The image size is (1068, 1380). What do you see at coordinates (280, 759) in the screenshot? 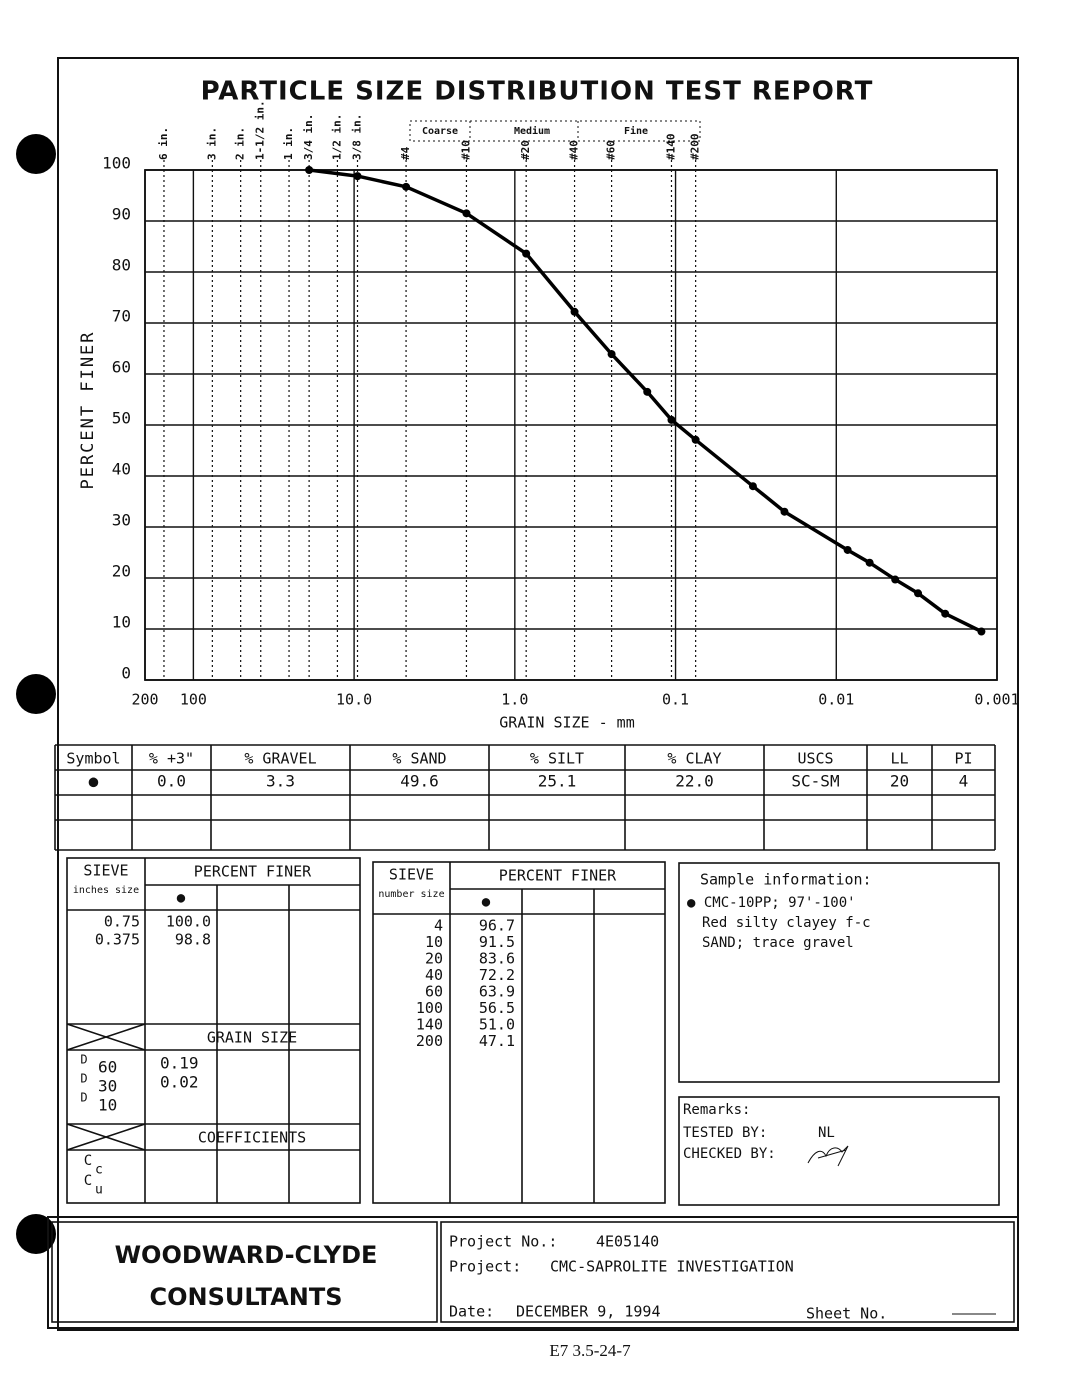
I see `header-cell: % GRAVEL` at bounding box center [280, 759].